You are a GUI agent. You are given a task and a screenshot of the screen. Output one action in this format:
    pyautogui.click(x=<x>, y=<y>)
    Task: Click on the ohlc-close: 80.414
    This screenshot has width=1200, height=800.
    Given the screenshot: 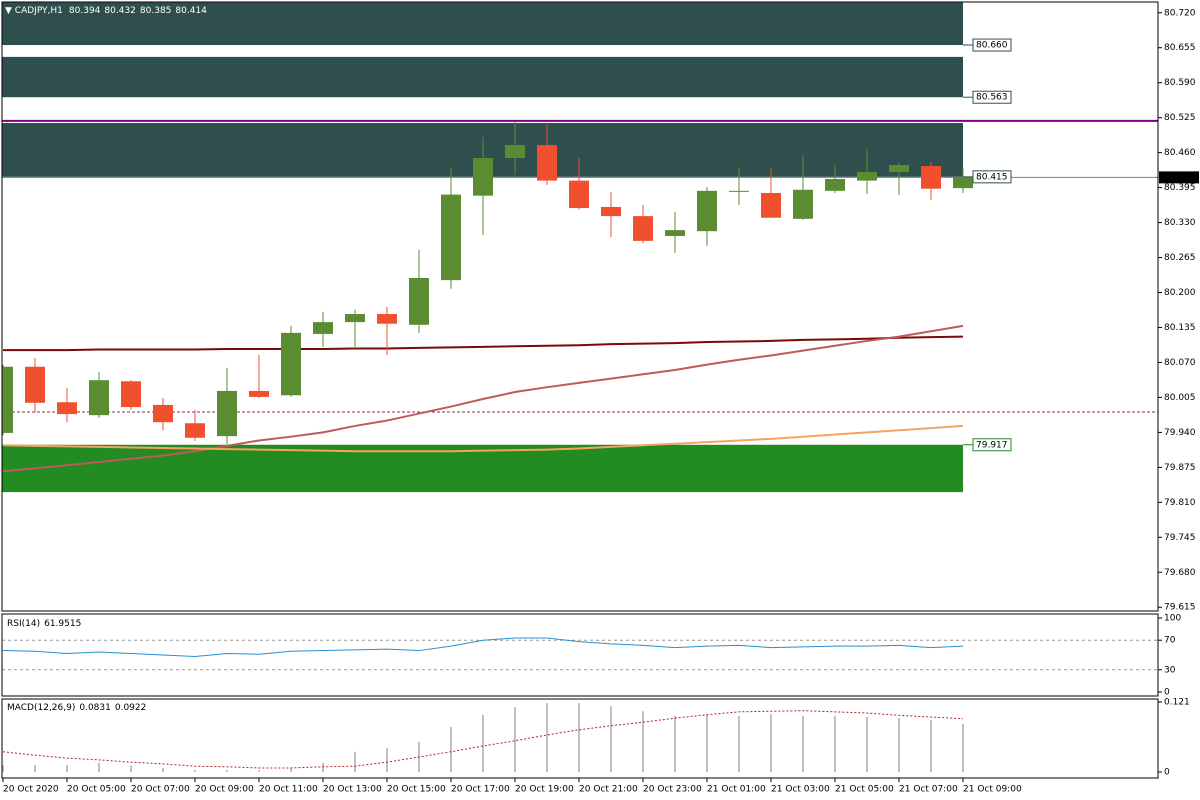 What is the action you would take?
    pyautogui.click(x=191, y=11)
    